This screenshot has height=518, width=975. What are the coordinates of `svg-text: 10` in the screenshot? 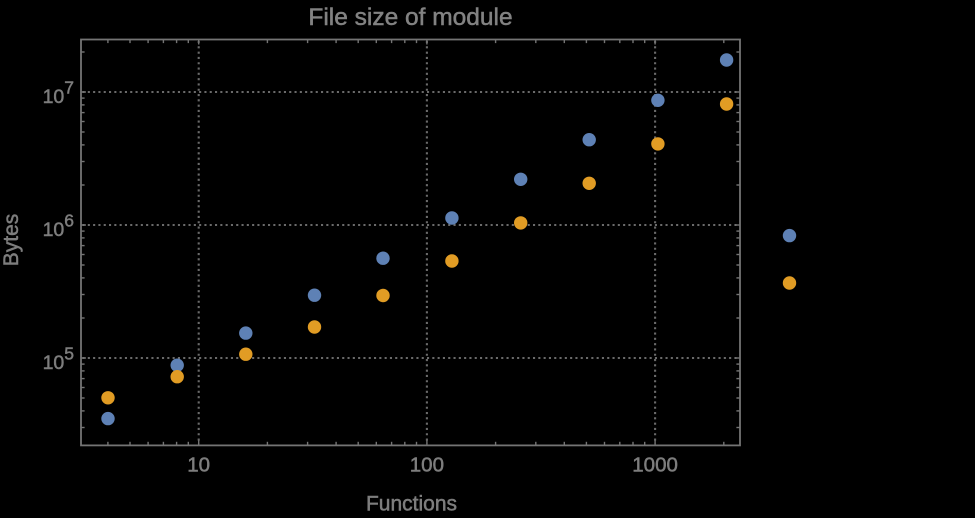 It's located at (198, 465).